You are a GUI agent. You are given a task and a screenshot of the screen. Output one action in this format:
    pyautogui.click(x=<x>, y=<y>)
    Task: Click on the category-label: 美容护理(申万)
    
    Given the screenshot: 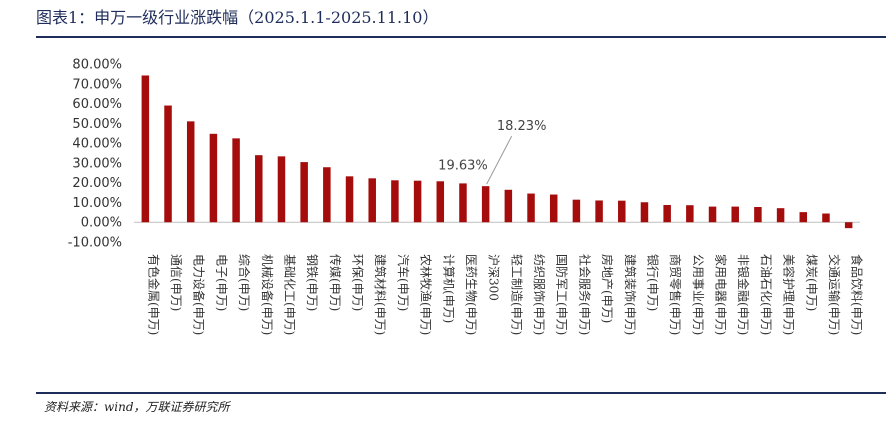 What is the action you would take?
    pyautogui.click(x=789, y=294)
    